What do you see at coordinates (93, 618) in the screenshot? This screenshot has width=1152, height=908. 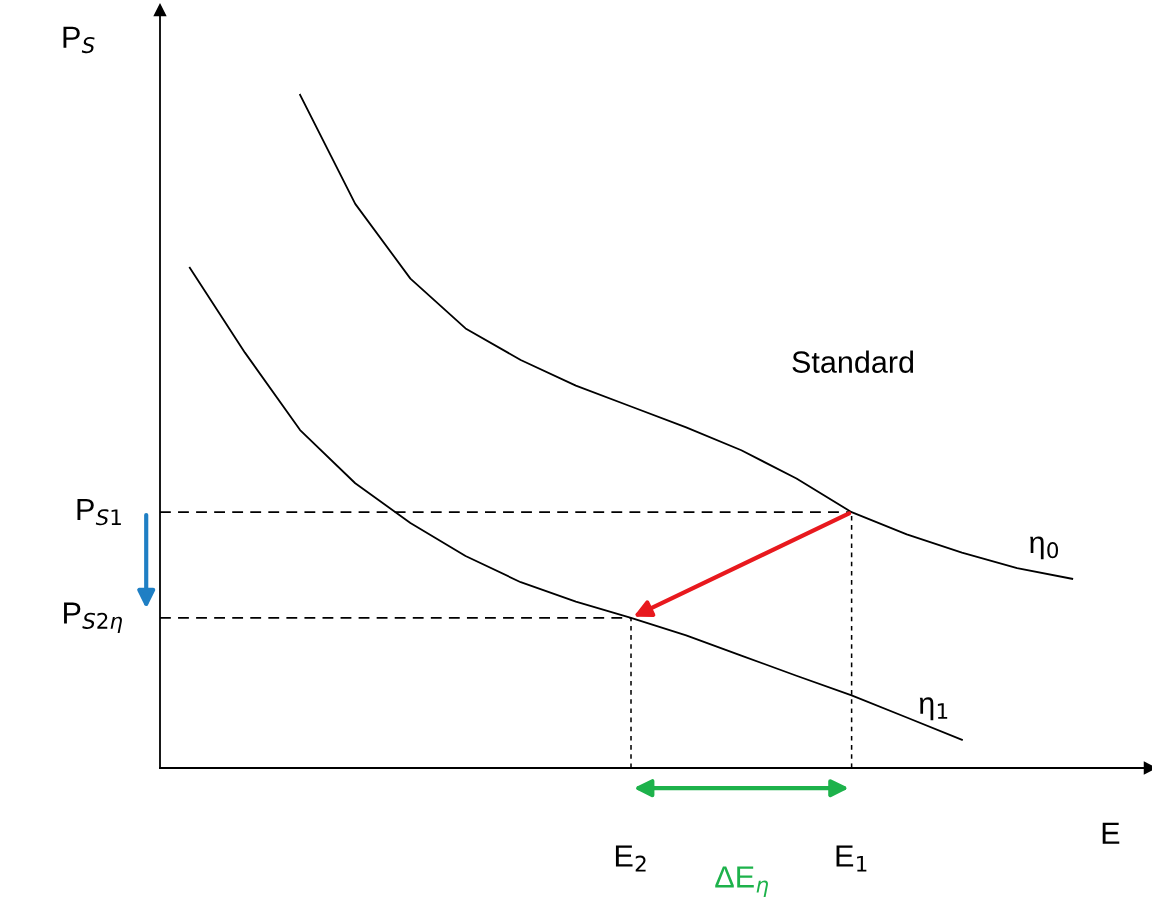 I see `ref-line-label: P$_{S2η}$` at bounding box center [93, 618].